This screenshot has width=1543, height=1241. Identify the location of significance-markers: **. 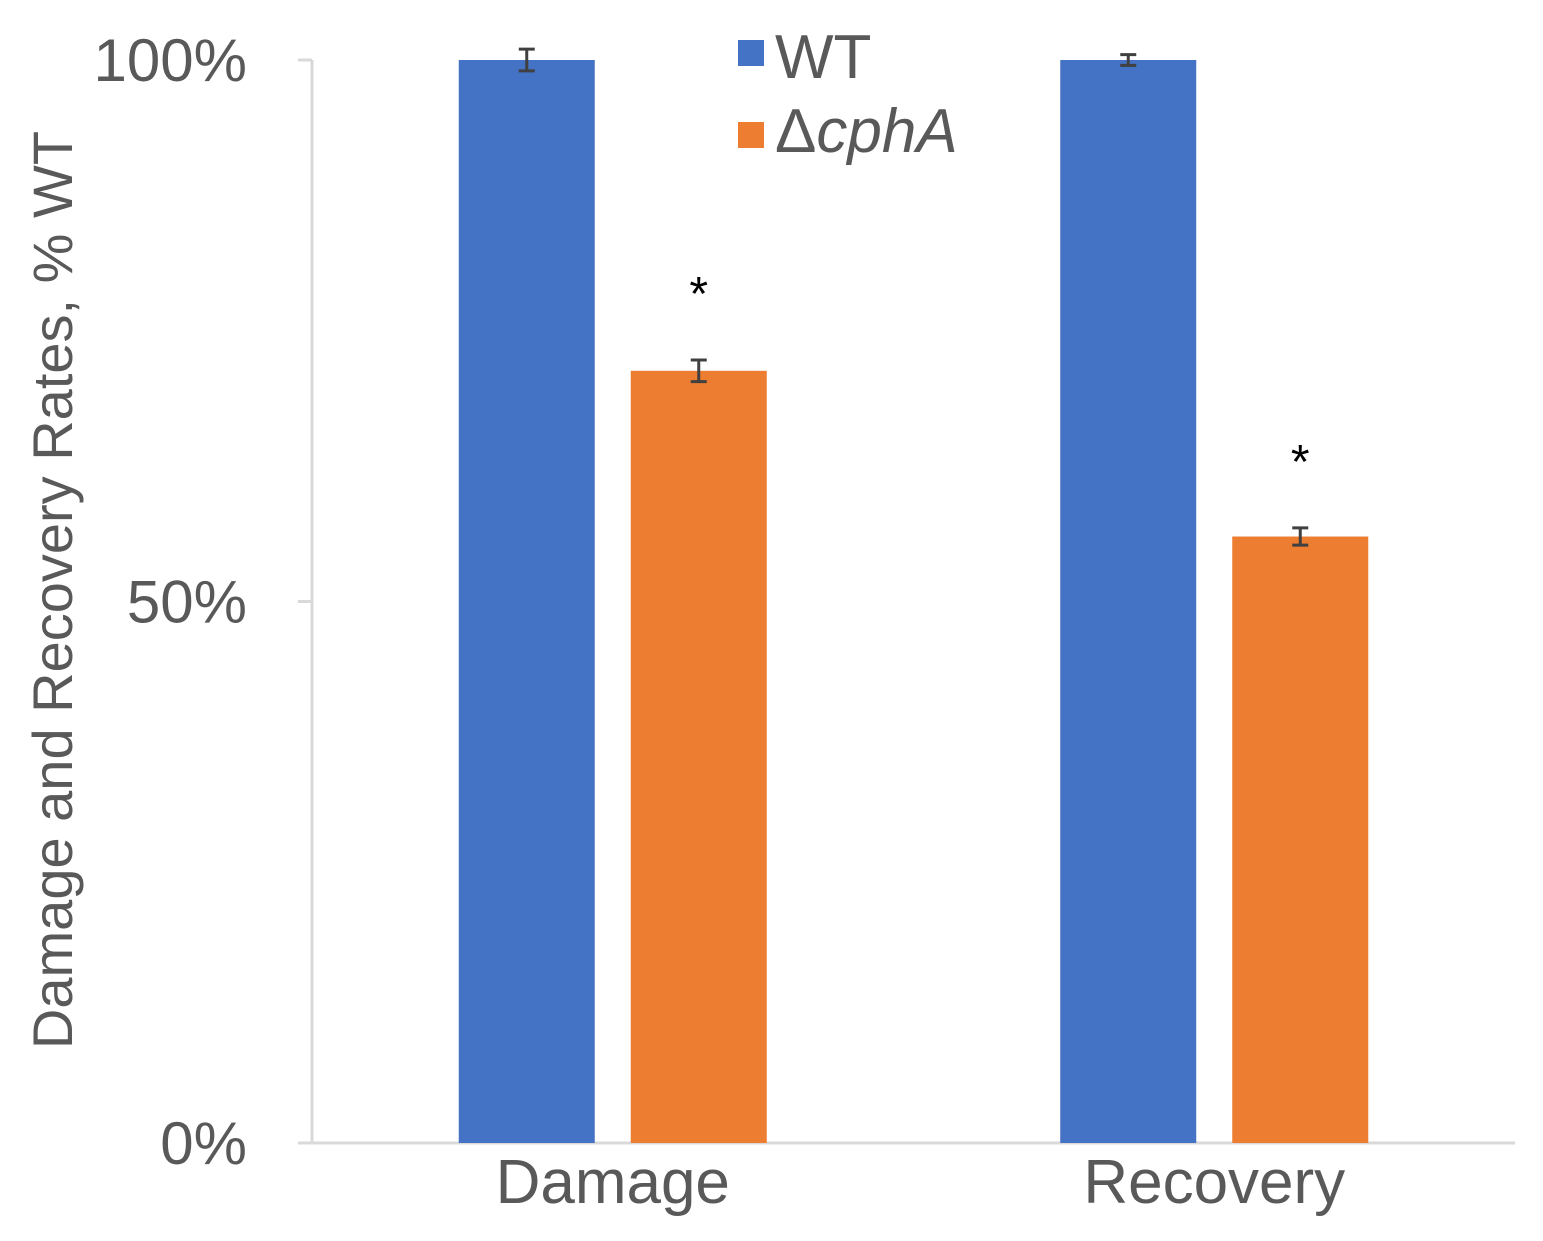
(999, 378).